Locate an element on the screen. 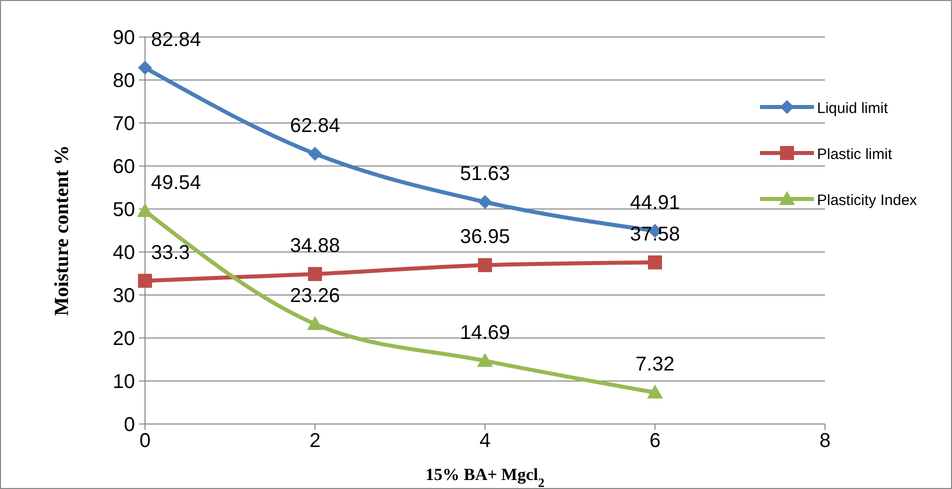 The height and width of the screenshot is (489, 952). data-label: 36.95 is located at coordinates (485, 237).